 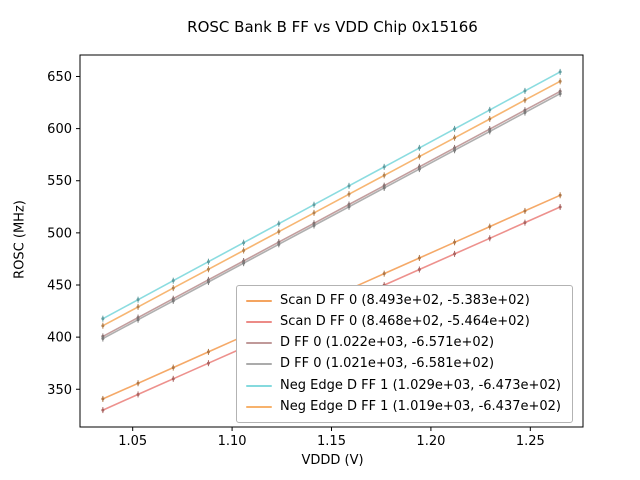 I want to click on legend-label: Neg Edge D FF 1 (1.029e+03, -6.473e+02), so click(x=420, y=385).